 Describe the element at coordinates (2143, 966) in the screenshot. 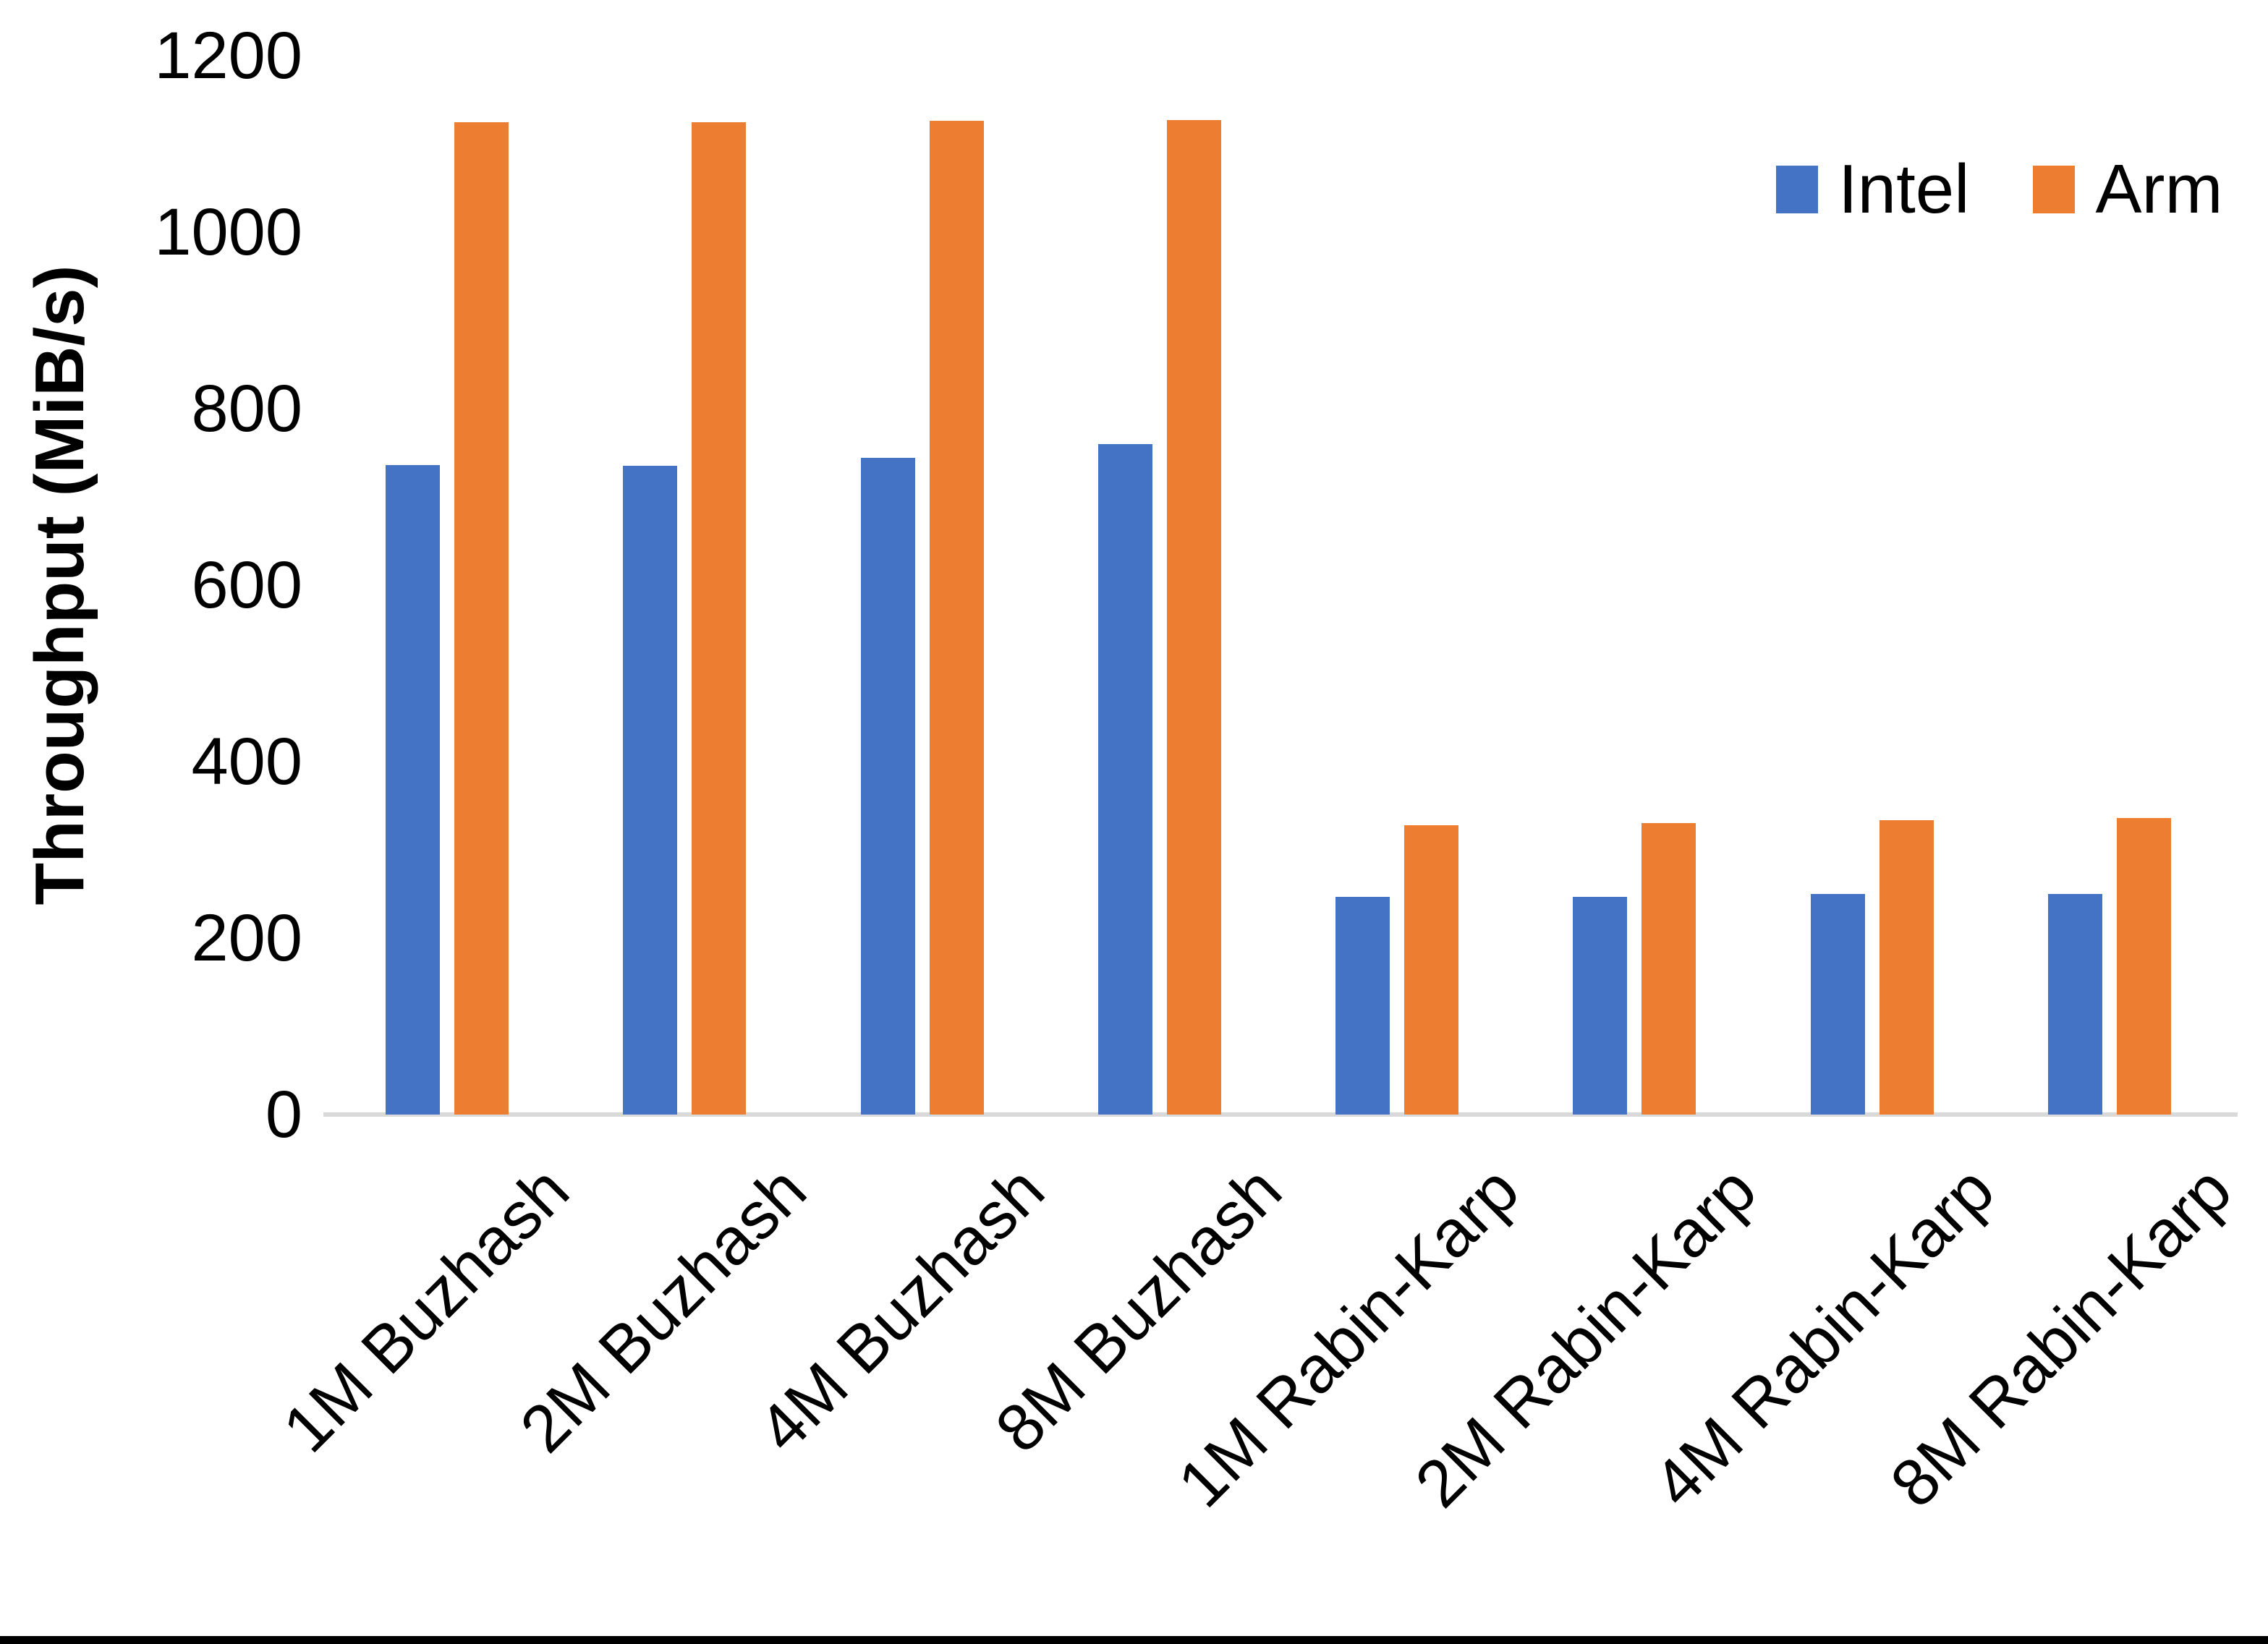

I see `bar-arm-8m-rabin-karp` at that location.